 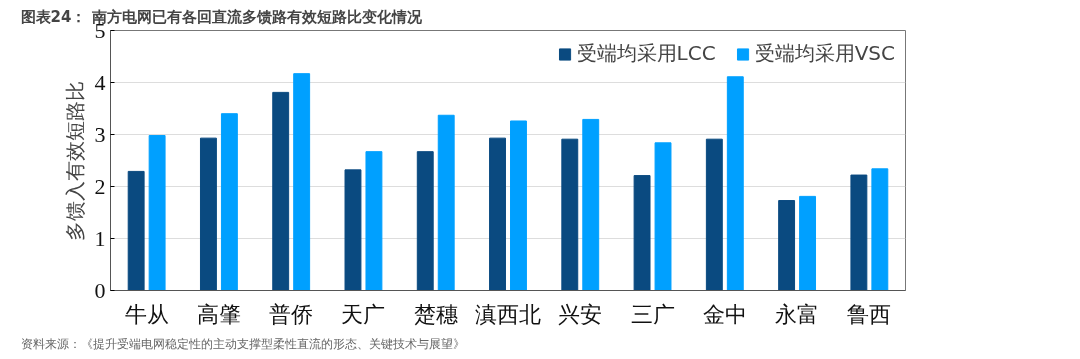 I want to click on x-tick-label: 普侨, so click(x=291, y=314).